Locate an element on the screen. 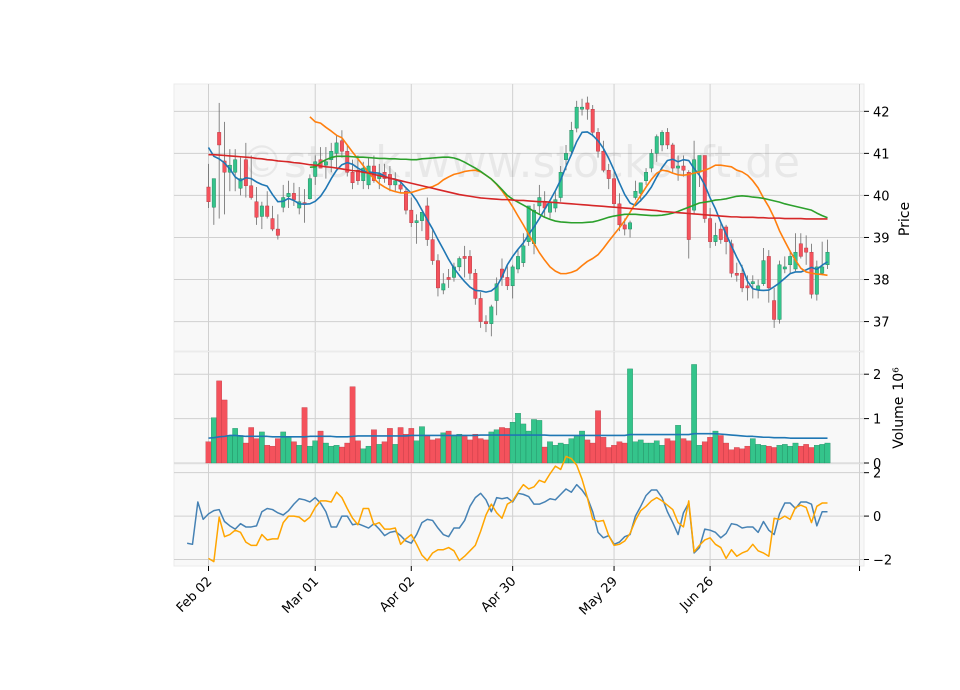 The width and height of the screenshot is (960, 690). volume-axis-label: Volume 10⁶ is located at coordinates (899, 408).